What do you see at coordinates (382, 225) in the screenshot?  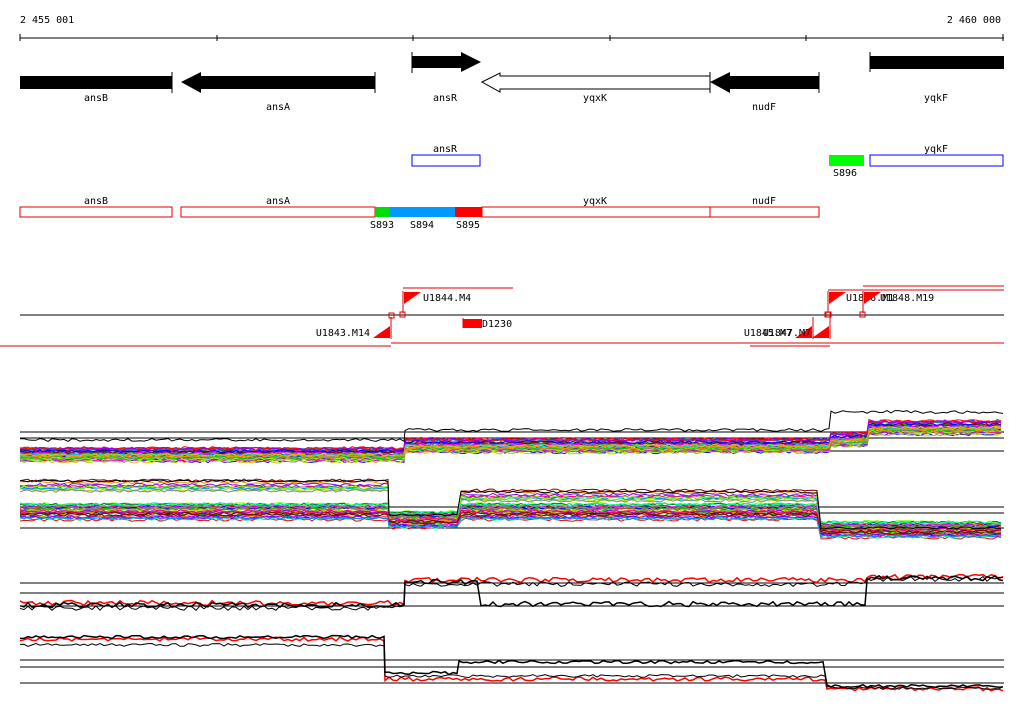 I see `feature-label: S893` at bounding box center [382, 225].